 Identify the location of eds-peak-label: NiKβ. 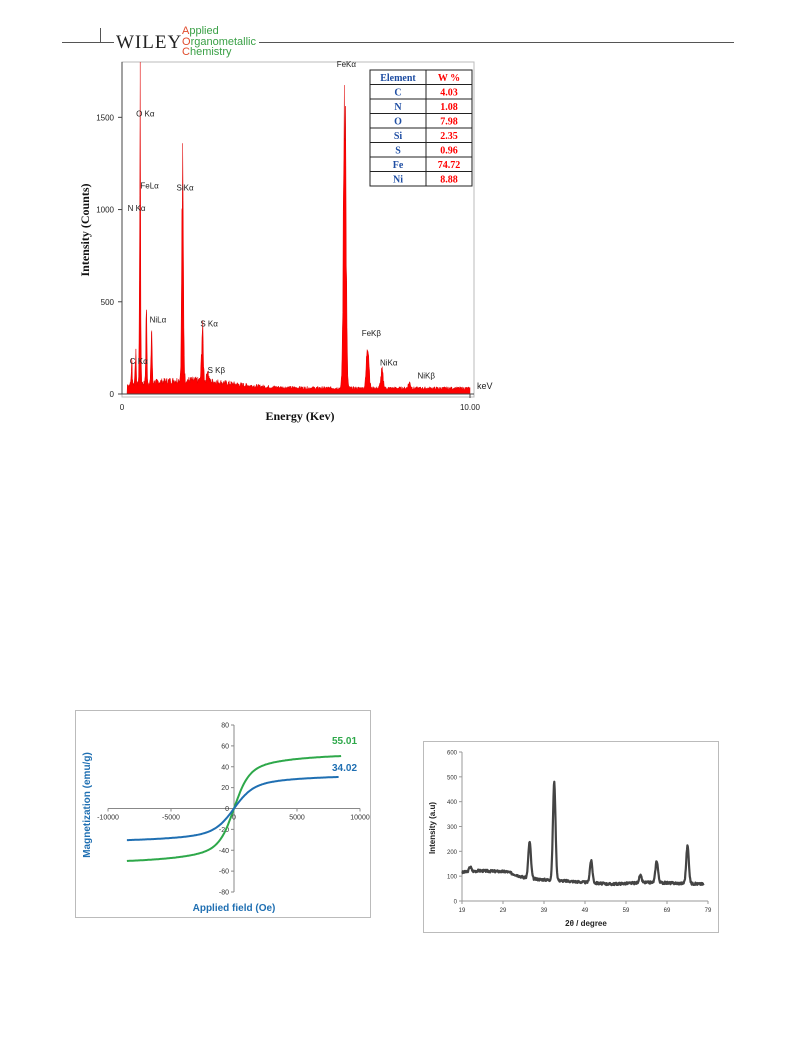
(426, 375).